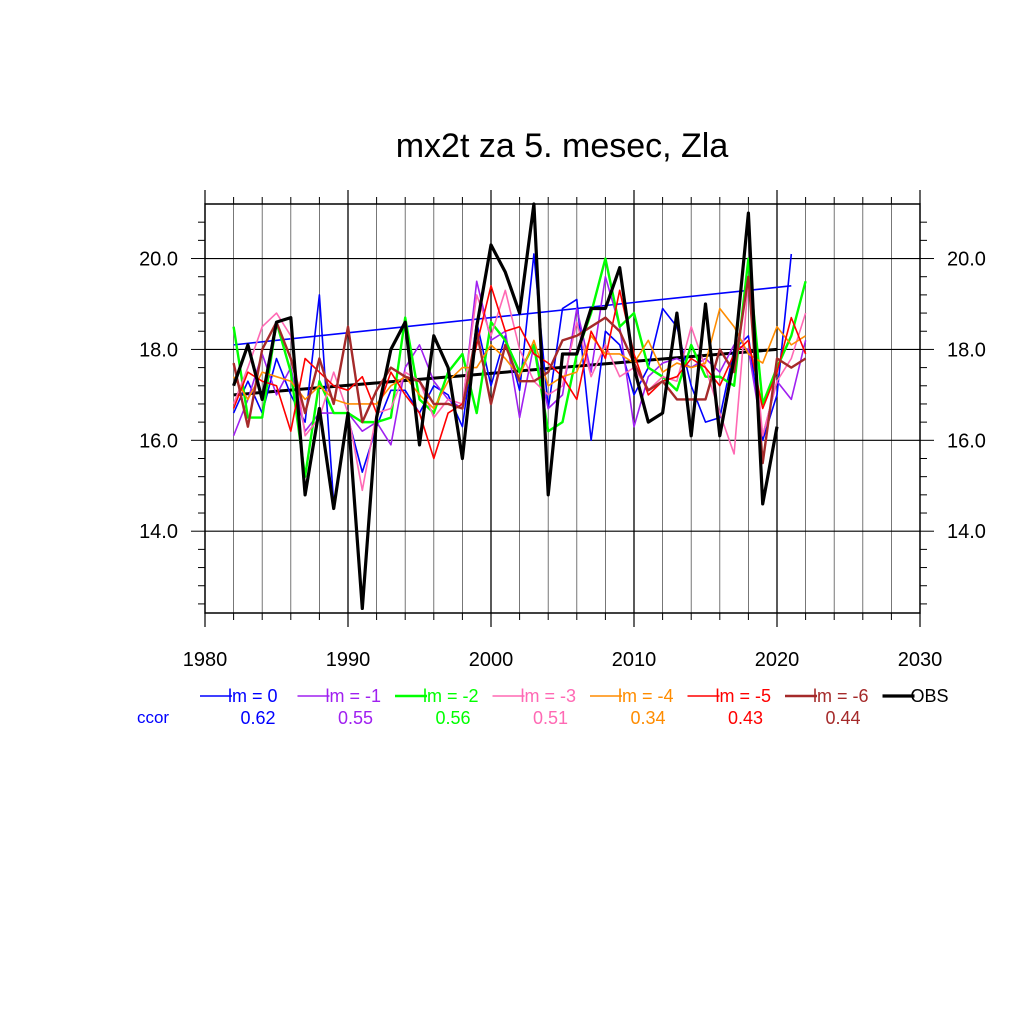  Describe the element at coordinates (744, 696) in the screenshot. I see `legend-label: lm = -5` at that location.